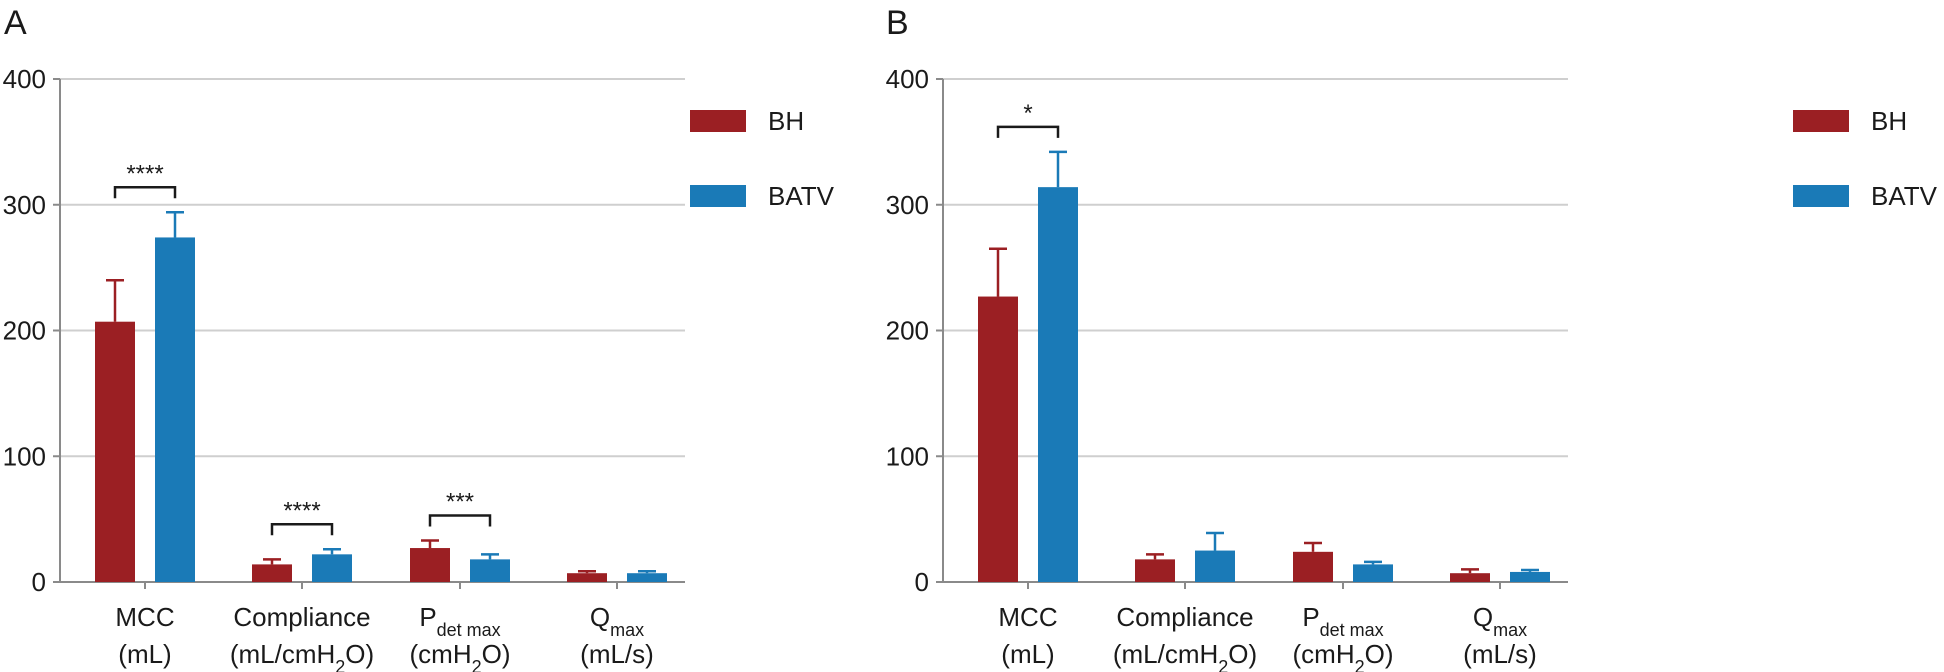  I want to click on panel-letter: A, so click(15, 23).